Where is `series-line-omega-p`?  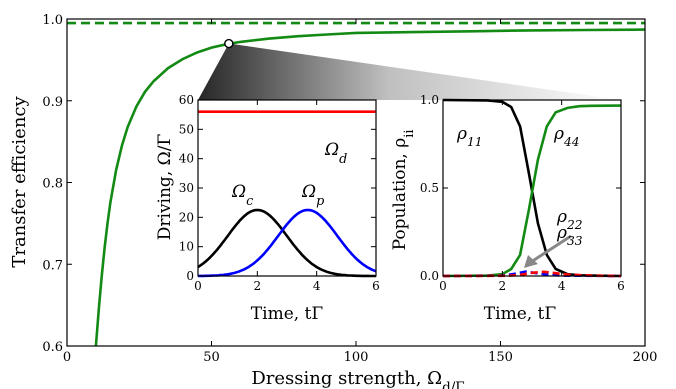
series-line-omega-p is located at coordinates (287, 243).